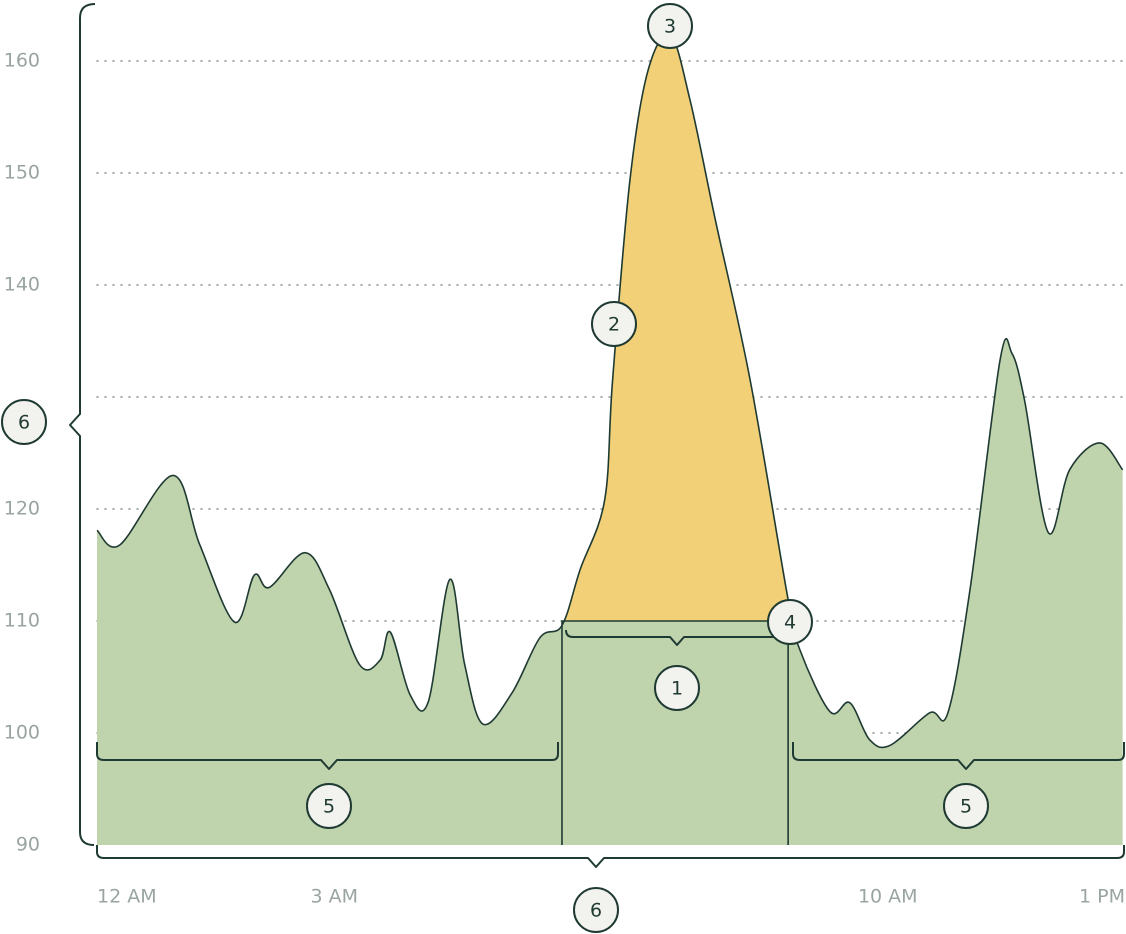 The height and width of the screenshot is (934, 1126). Describe the element at coordinates (82, 424) in the screenshot. I see `bracket-y` at that location.